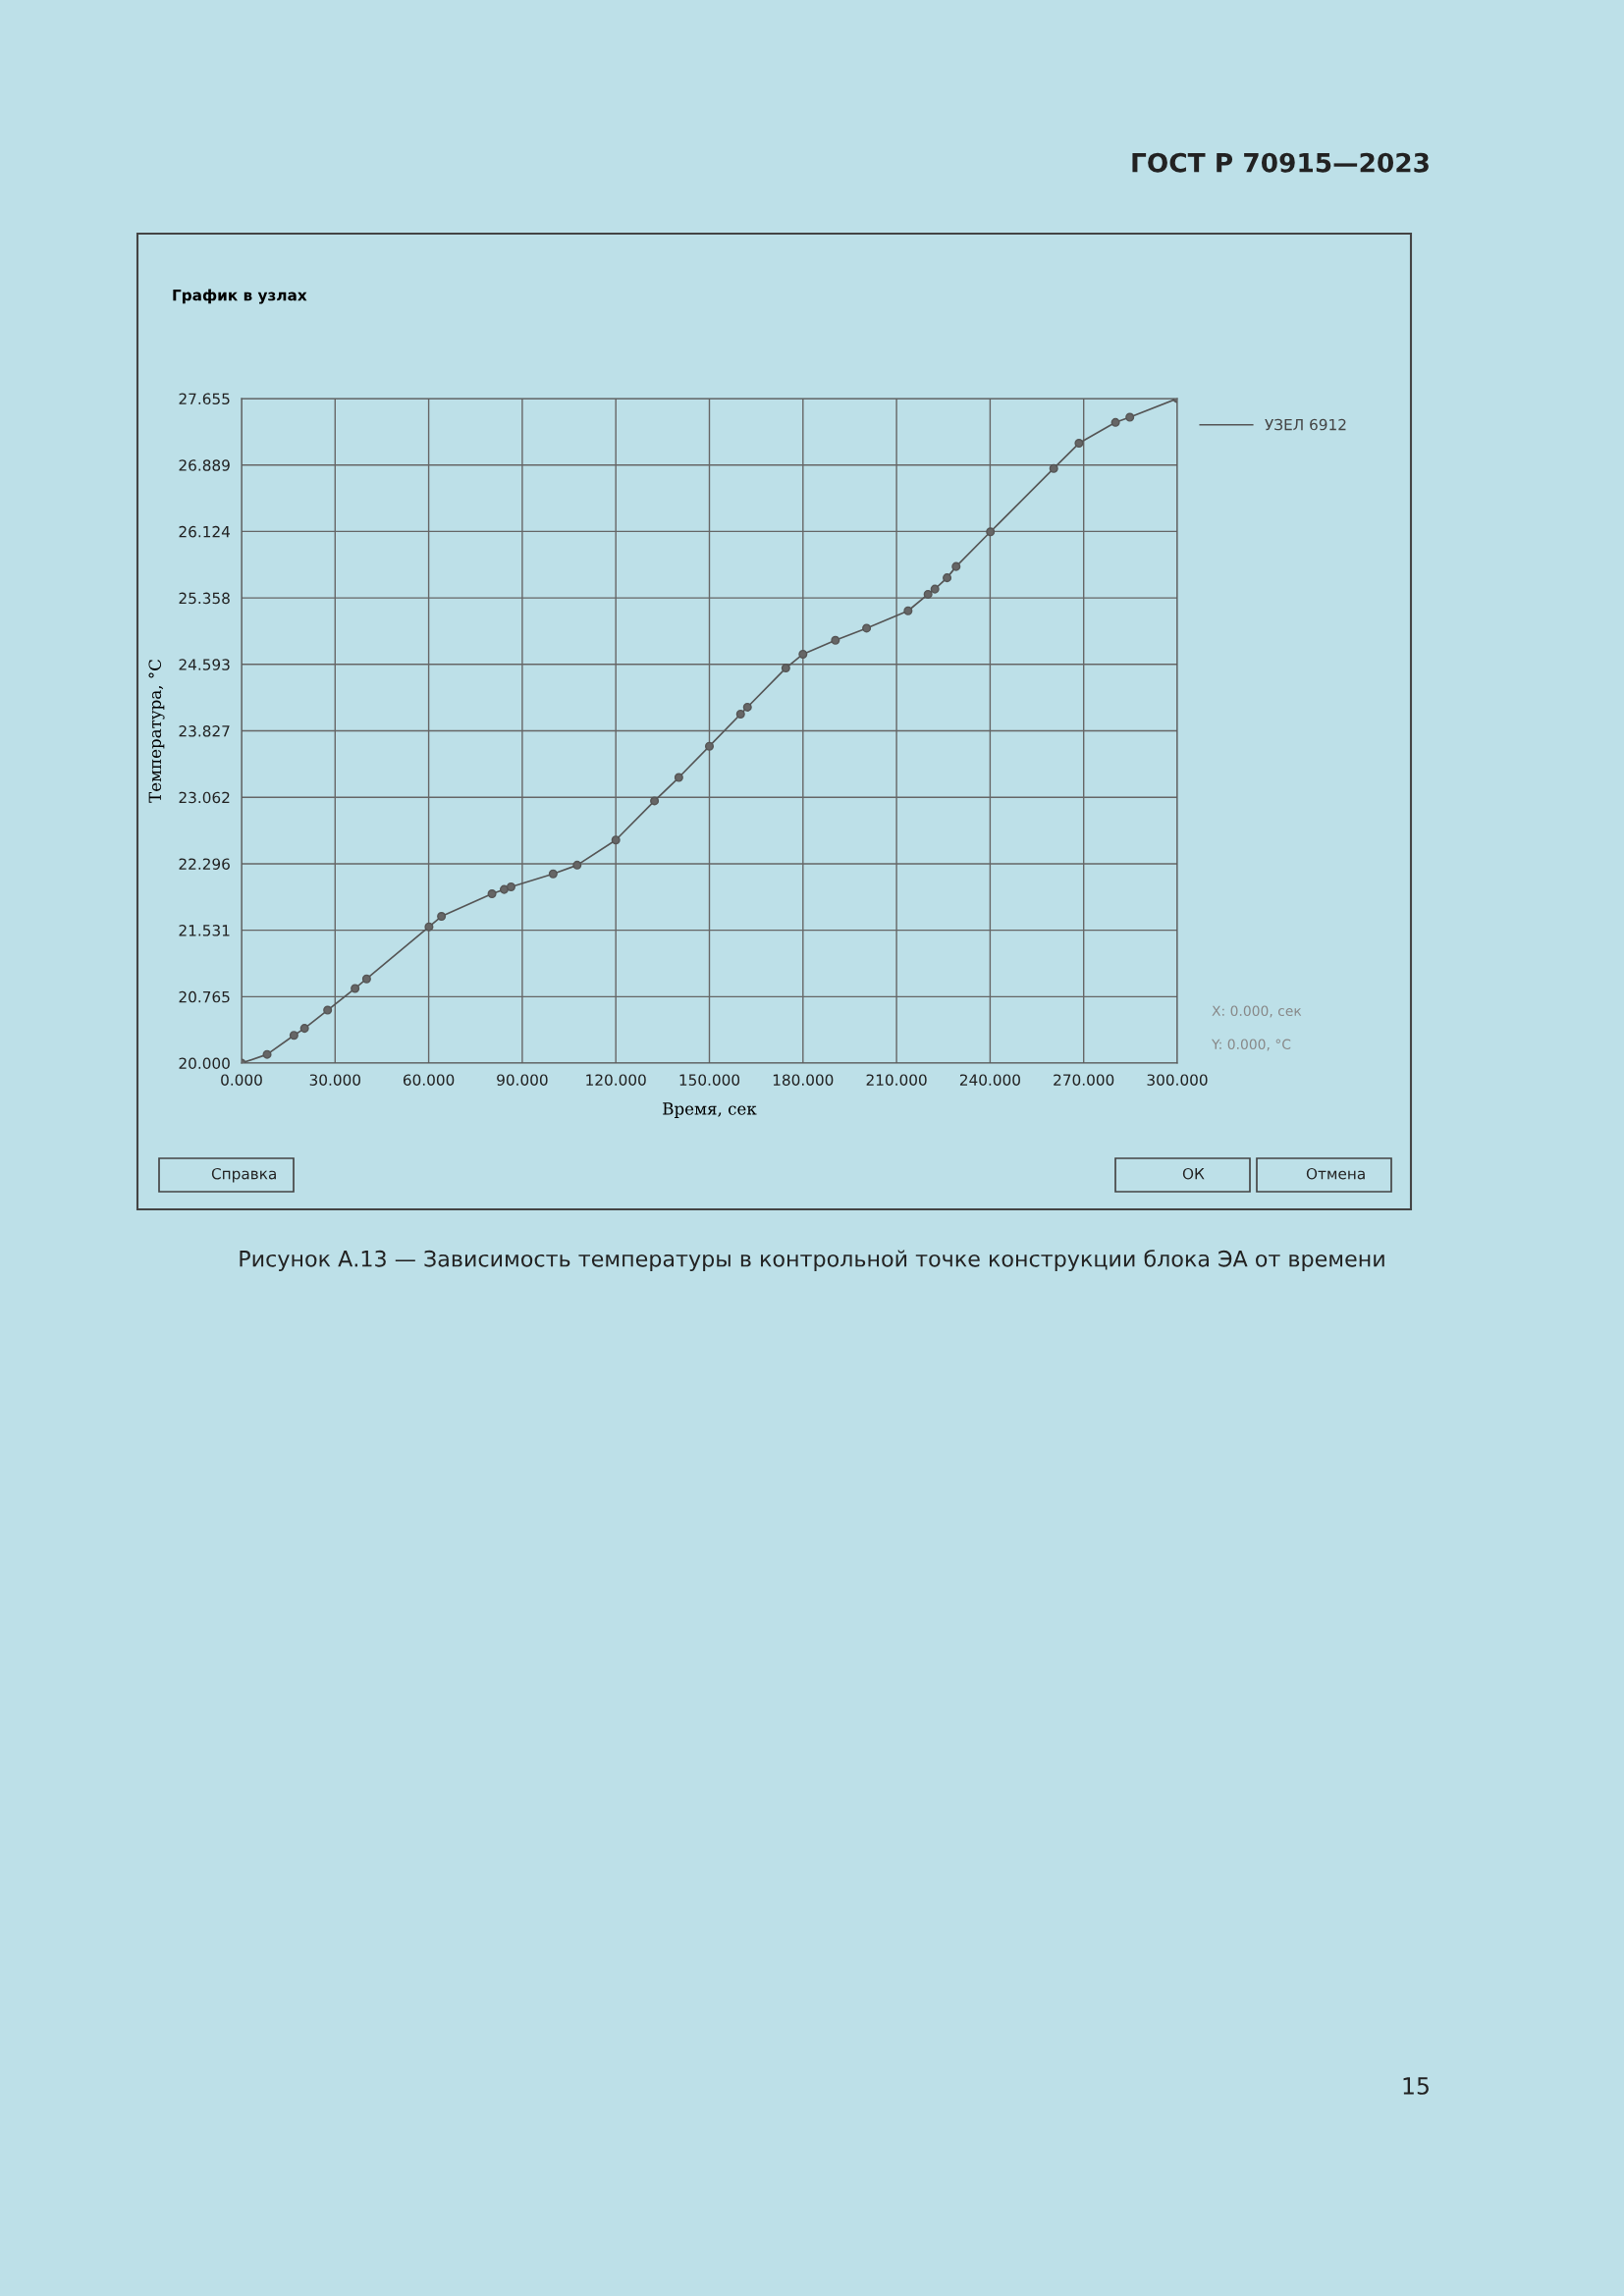 The image size is (1624, 2296). Describe the element at coordinates (1305, 425) in the screenshot. I see `legend-label: УЗЕЛ 6912` at that location.